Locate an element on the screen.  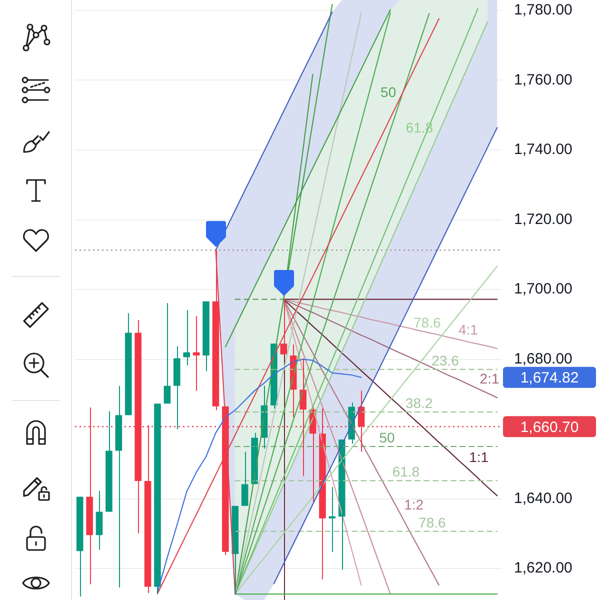
series-label: 38.2 is located at coordinates (419, 402).